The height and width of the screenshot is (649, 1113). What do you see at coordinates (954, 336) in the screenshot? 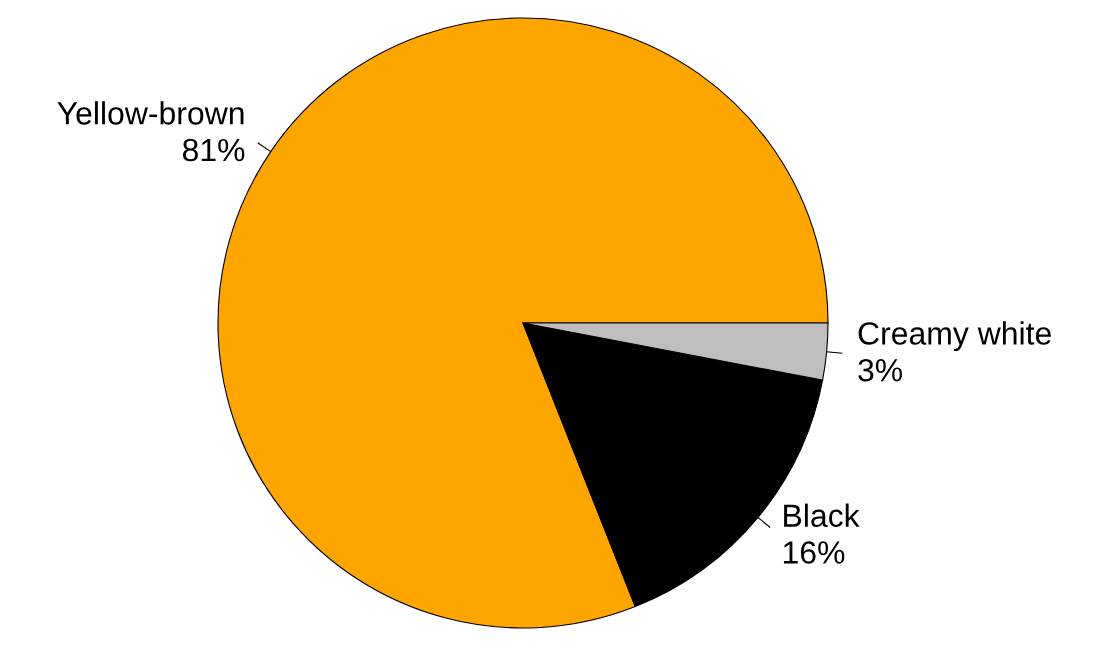
I see `slice-label: Creamy white` at bounding box center [954, 336].